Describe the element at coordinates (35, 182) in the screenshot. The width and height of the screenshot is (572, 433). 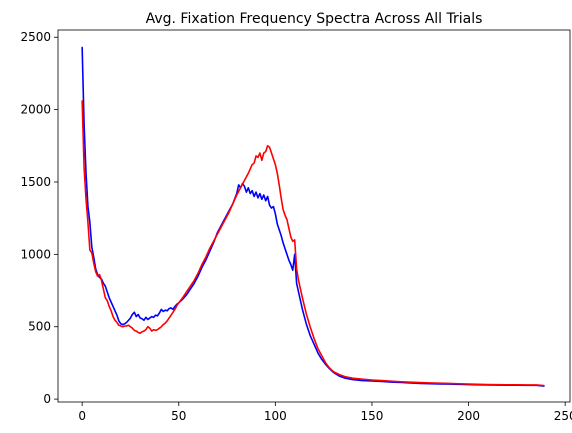
I see `y-tick-label: 1500` at that location.